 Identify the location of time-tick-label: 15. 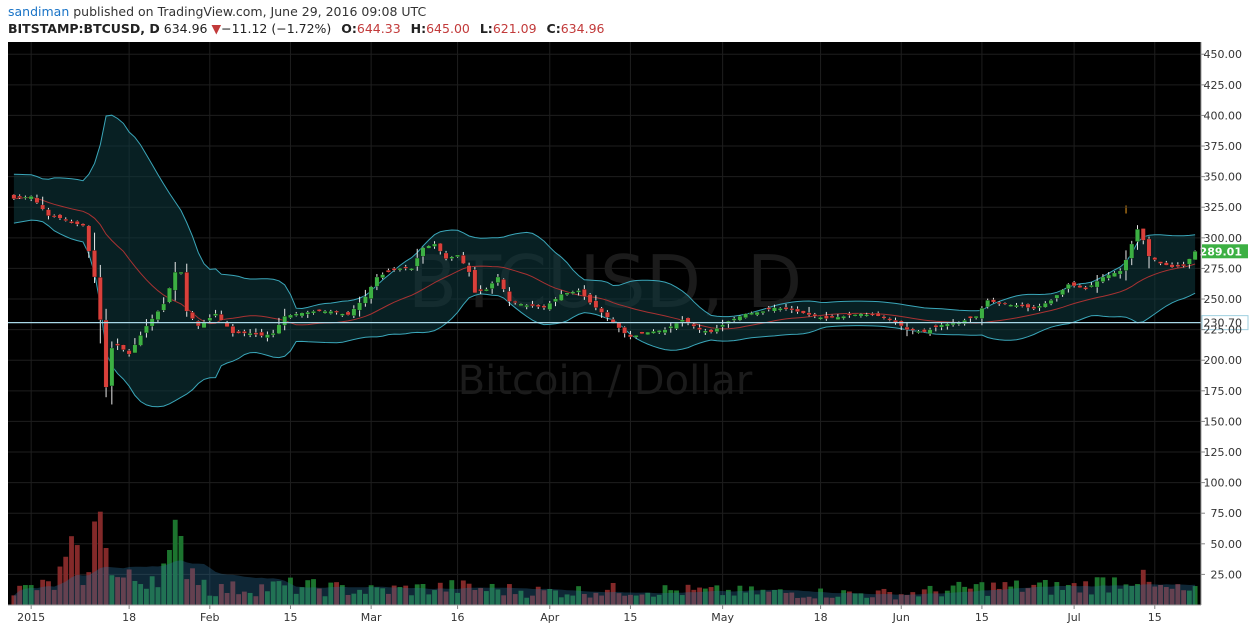
(630, 617).